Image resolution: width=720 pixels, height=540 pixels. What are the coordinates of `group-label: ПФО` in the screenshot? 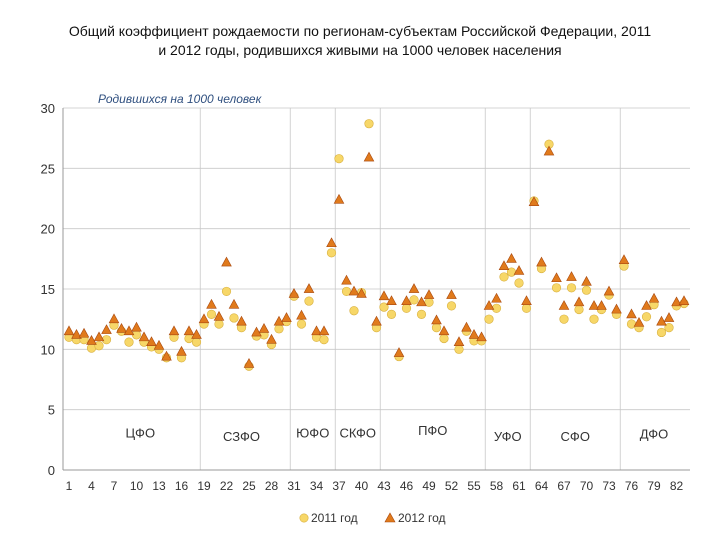 It's located at (432, 430).